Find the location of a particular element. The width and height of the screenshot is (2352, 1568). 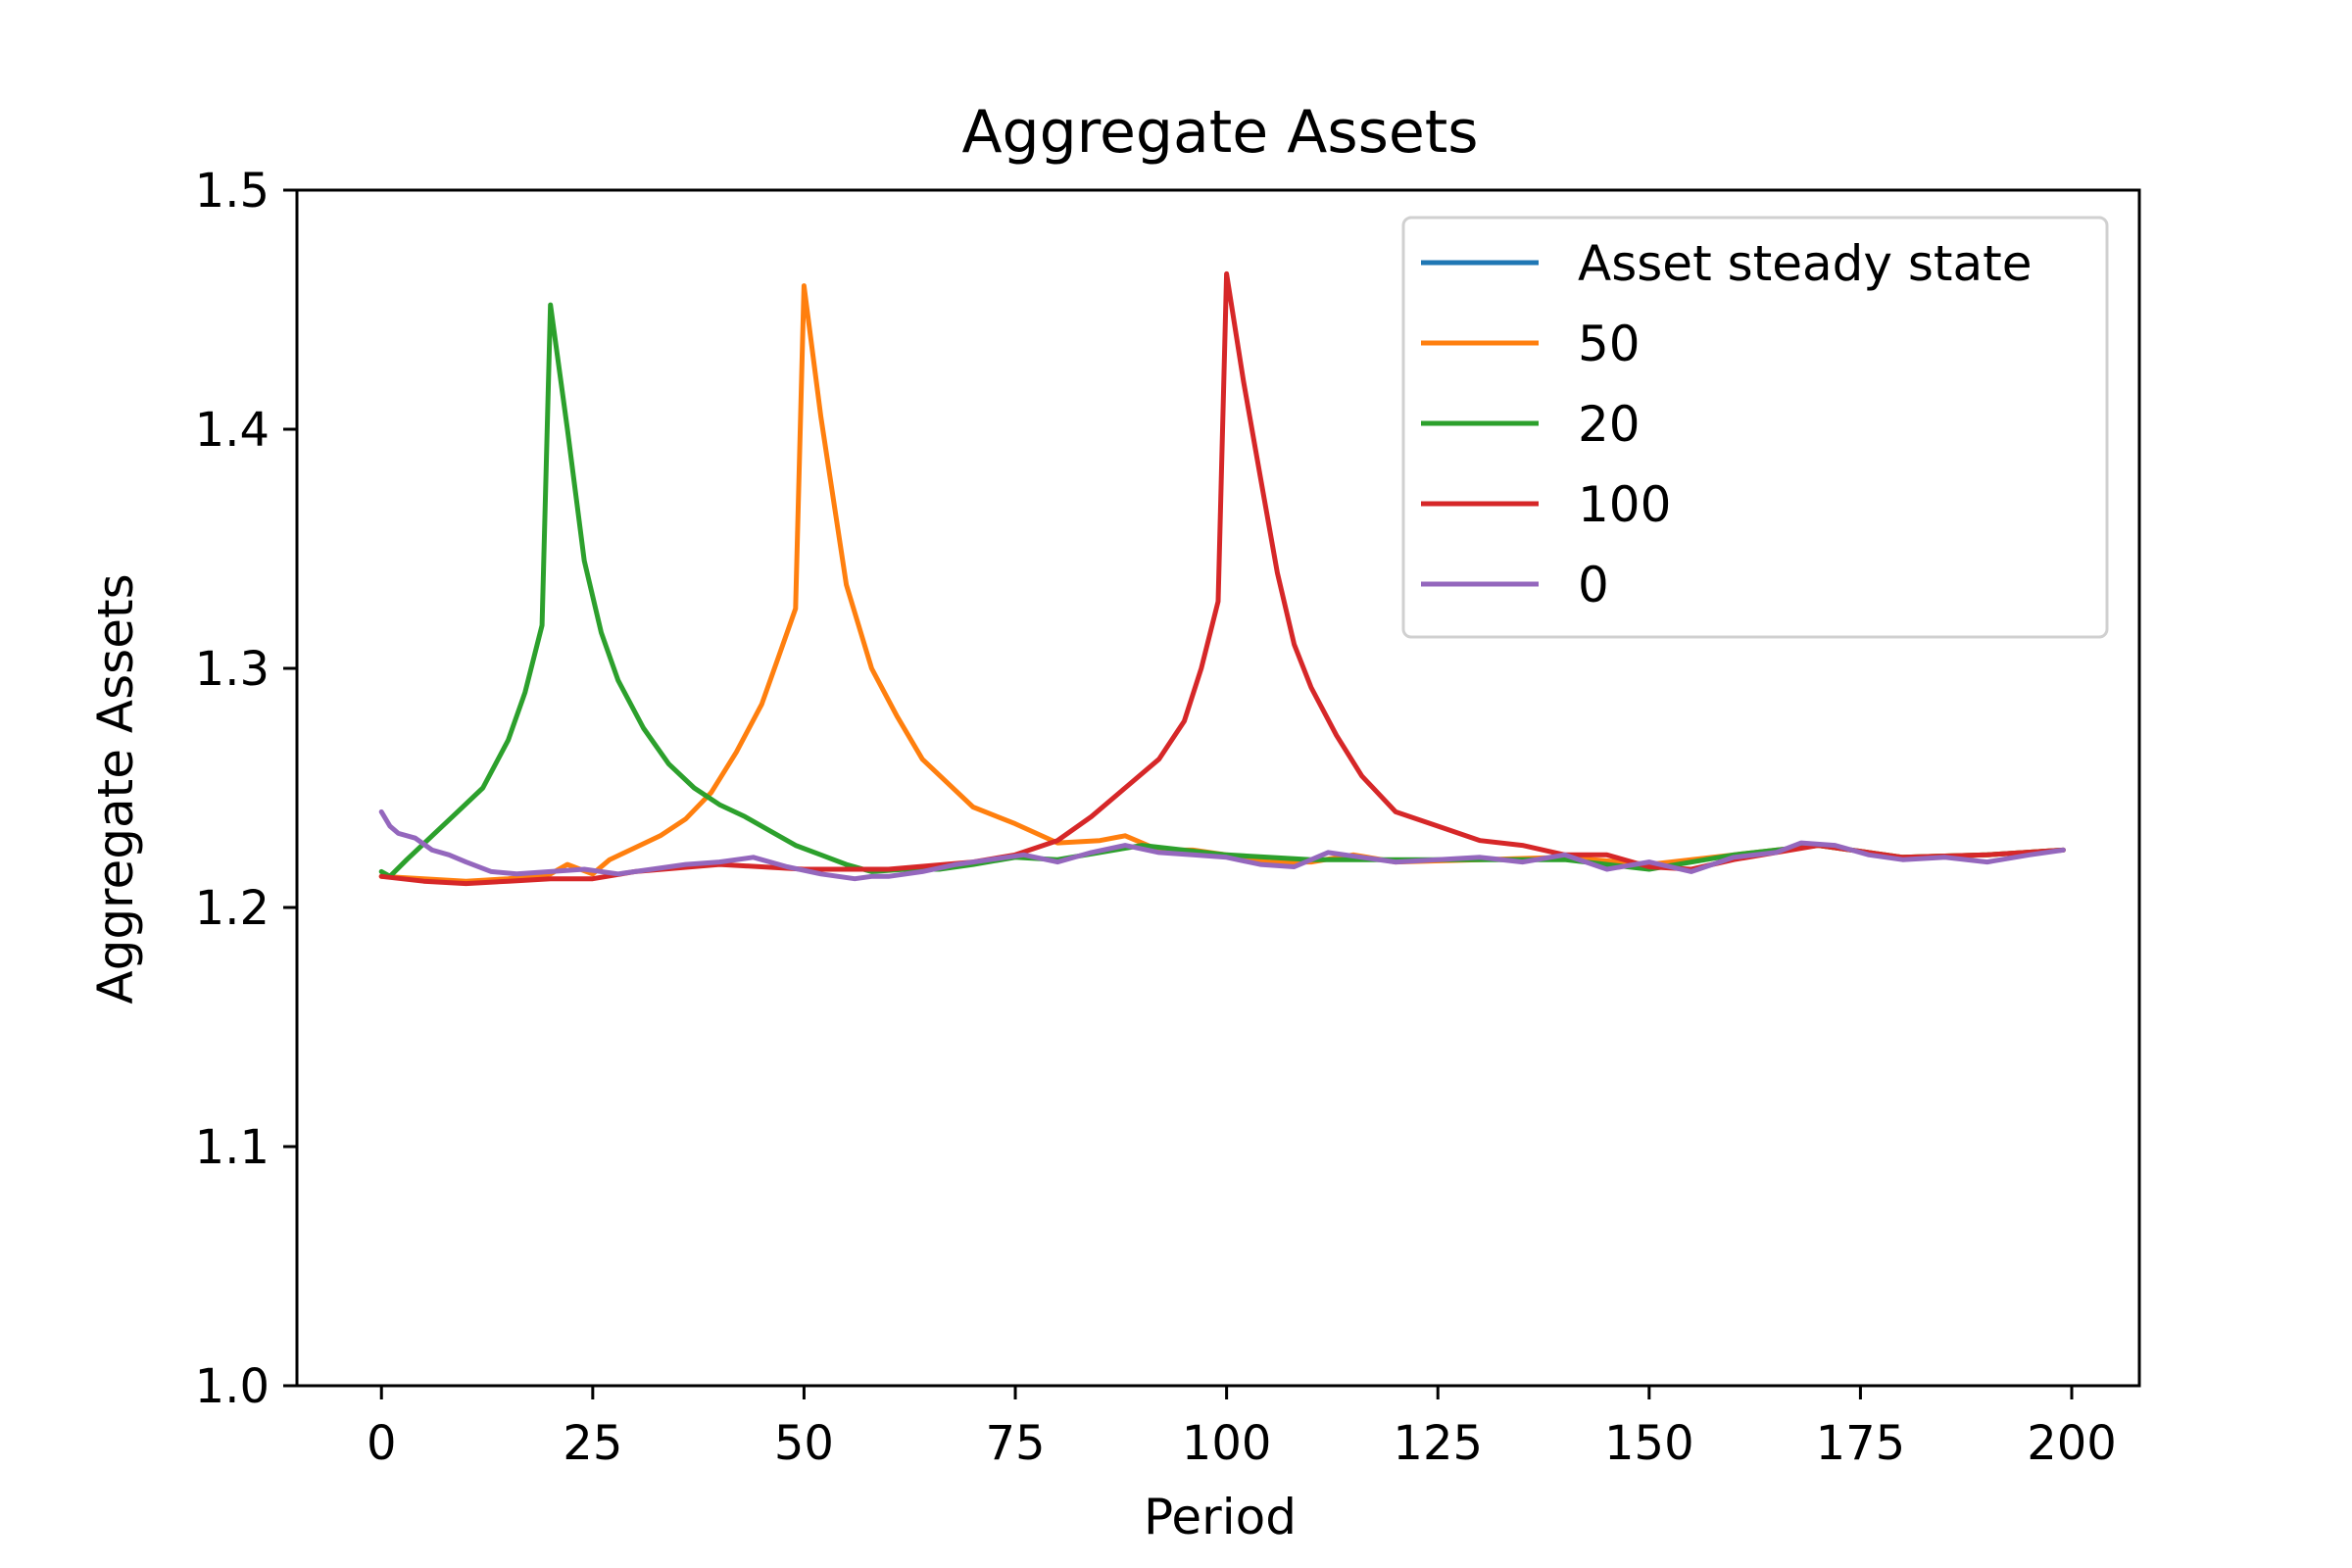

y-tick-label: 1.1 is located at coordinates (232, 1147).